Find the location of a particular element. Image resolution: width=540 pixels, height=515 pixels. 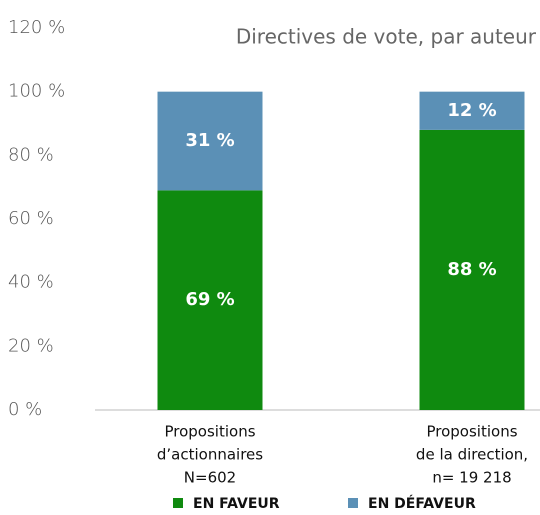

value-label: 31 % is located at coordinates (209, 140).